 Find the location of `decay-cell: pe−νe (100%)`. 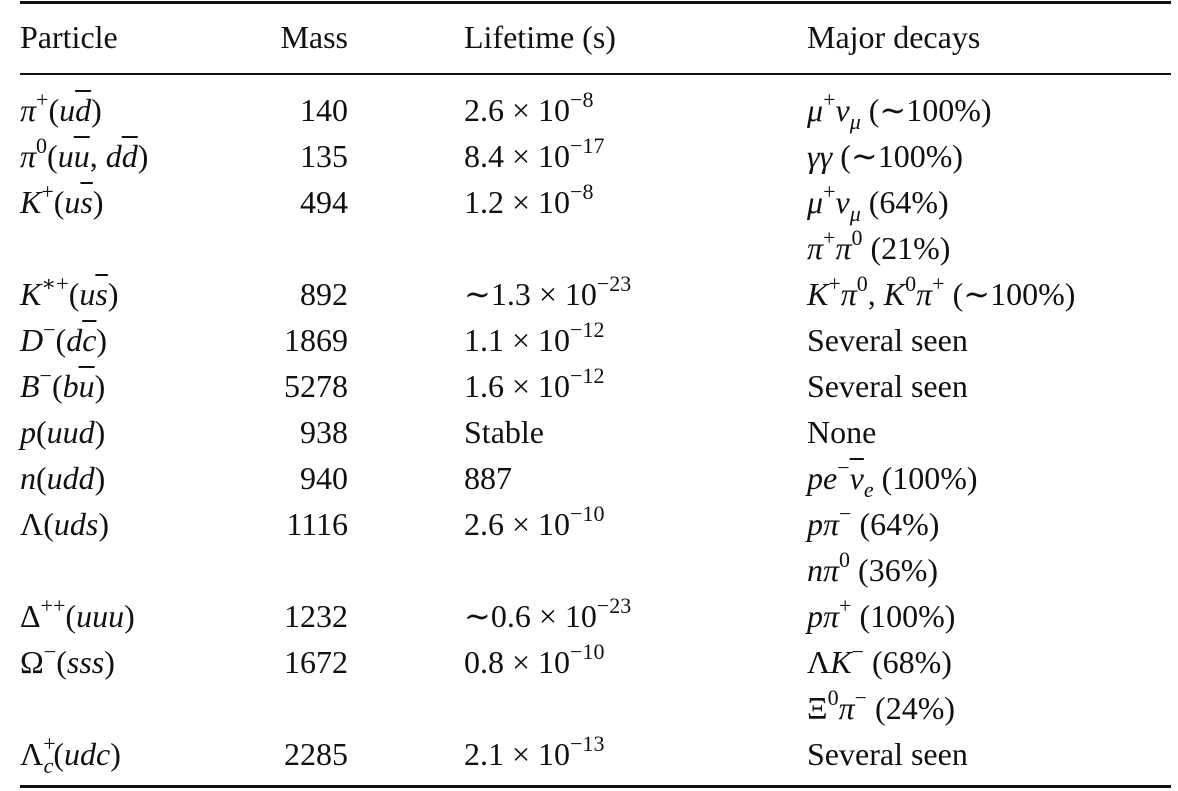

decay-cell: pe−νe (100%) is located at coordinates (892, 478).